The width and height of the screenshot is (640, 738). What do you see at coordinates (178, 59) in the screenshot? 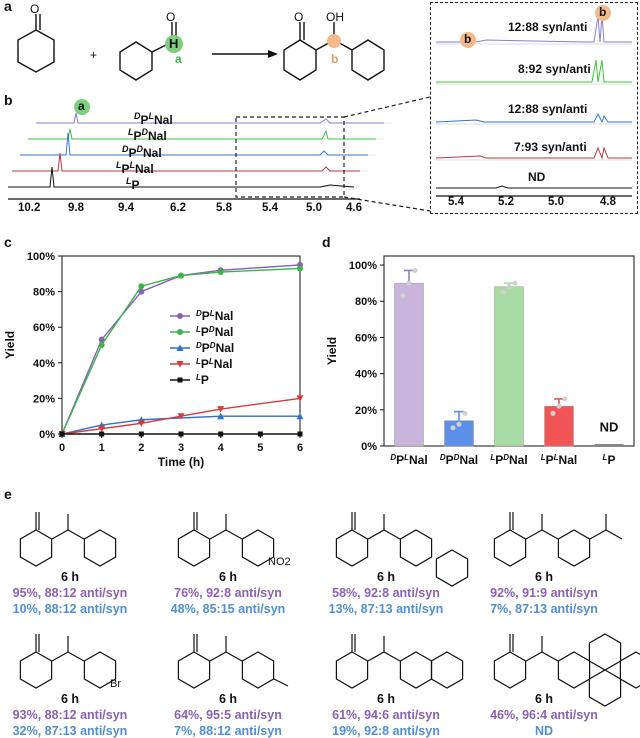
I see `marker-a-label: a` at bounding box center [178, 59].